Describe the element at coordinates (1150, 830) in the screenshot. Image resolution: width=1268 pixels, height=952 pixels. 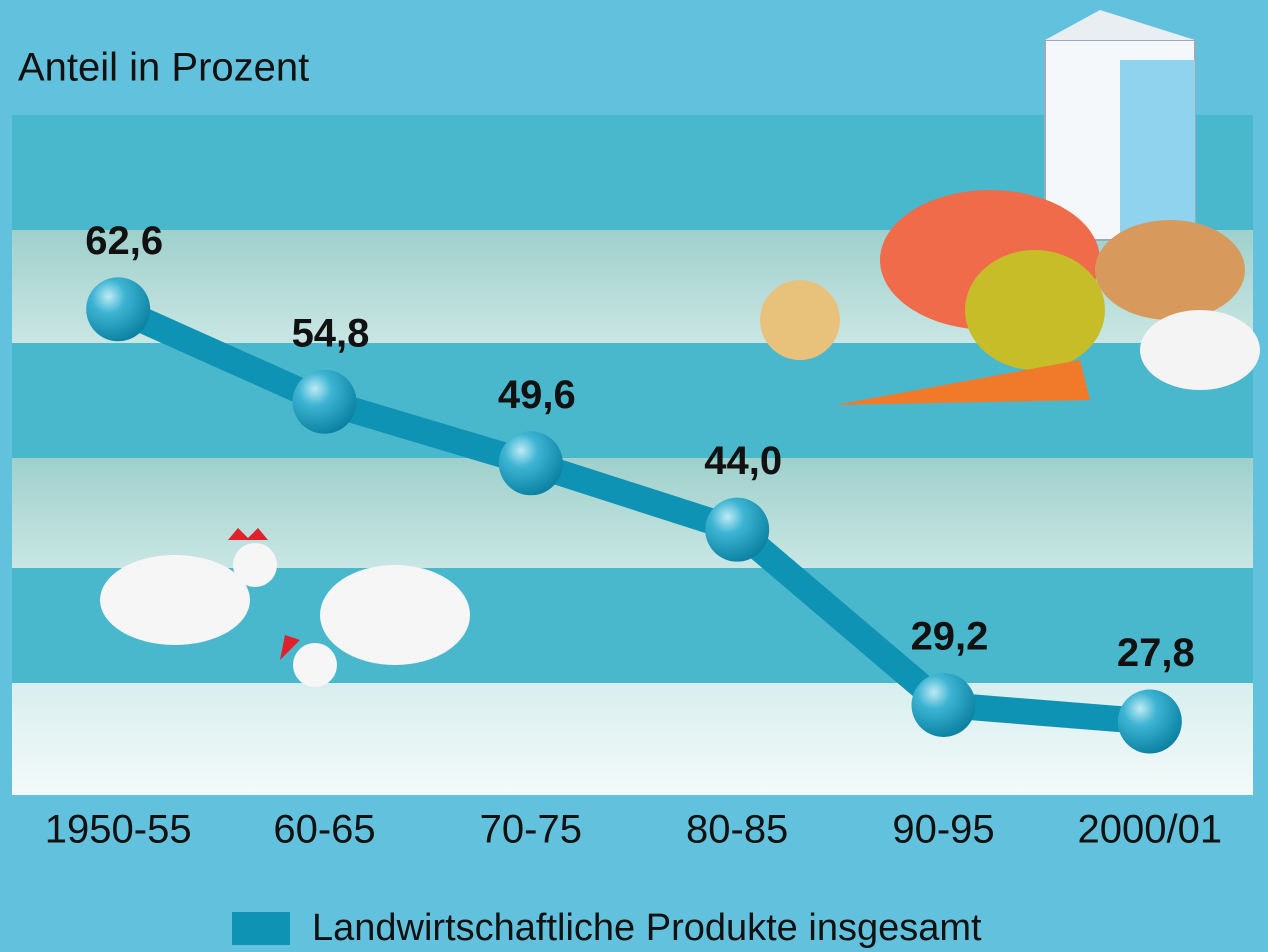
I see `x-tick-label: 2000/01` at that location.